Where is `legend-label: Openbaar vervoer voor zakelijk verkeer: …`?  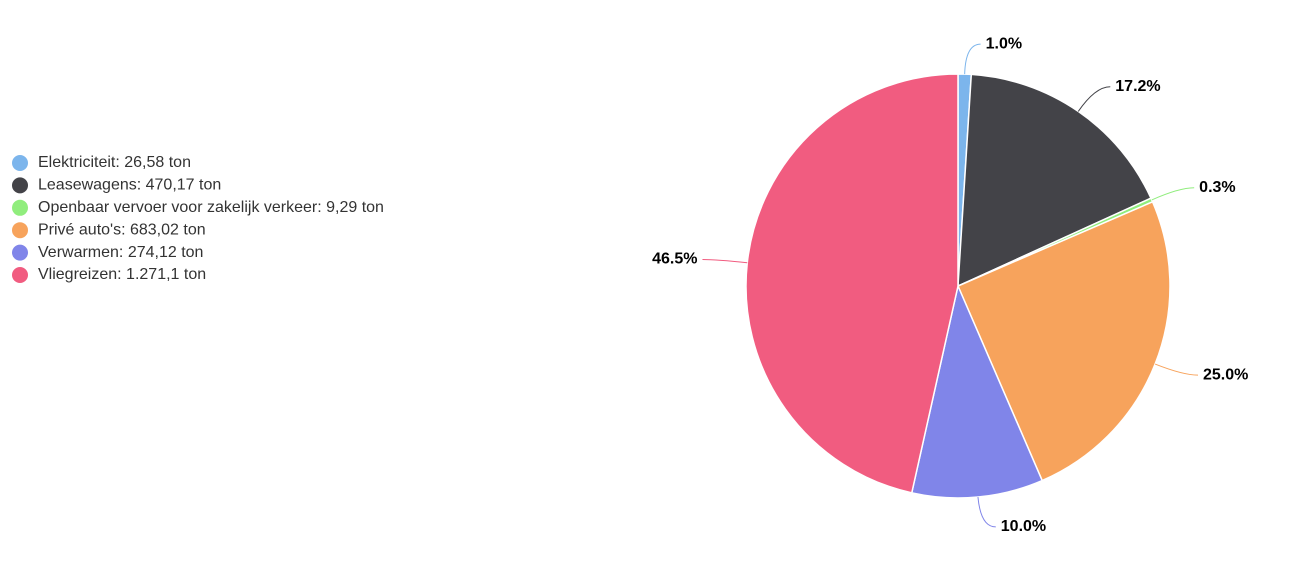 legend-label: Openbaar vervoer voor zakelijk verkeer: … is located at coordinates (211, 207).